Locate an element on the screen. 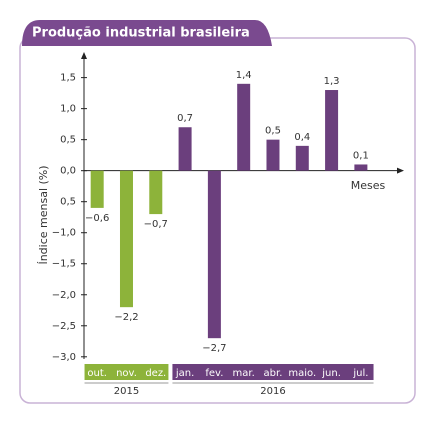  y-tick-label: 1,5 is located at coordinates (68, 78).